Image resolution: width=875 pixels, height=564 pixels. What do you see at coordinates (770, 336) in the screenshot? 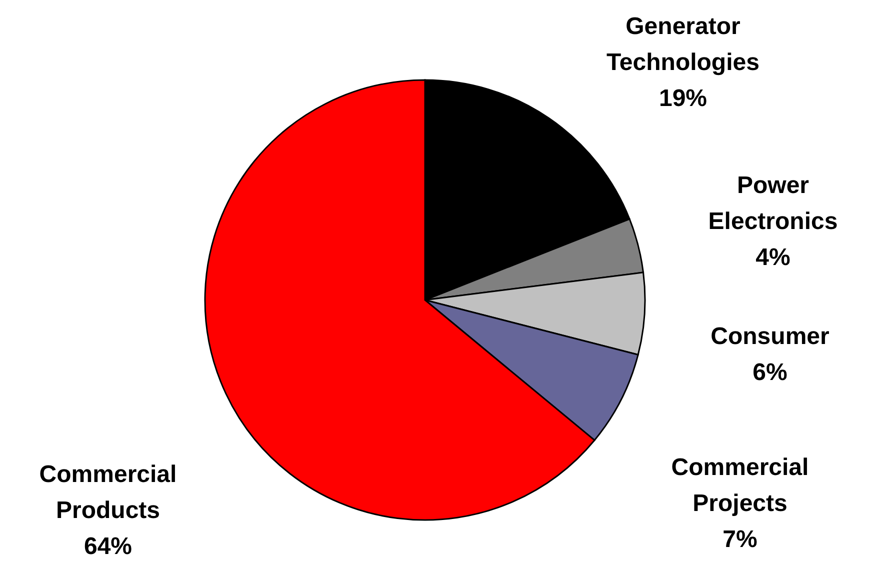
I see `slice-label: Consumer` at bounding box center [770, 336].